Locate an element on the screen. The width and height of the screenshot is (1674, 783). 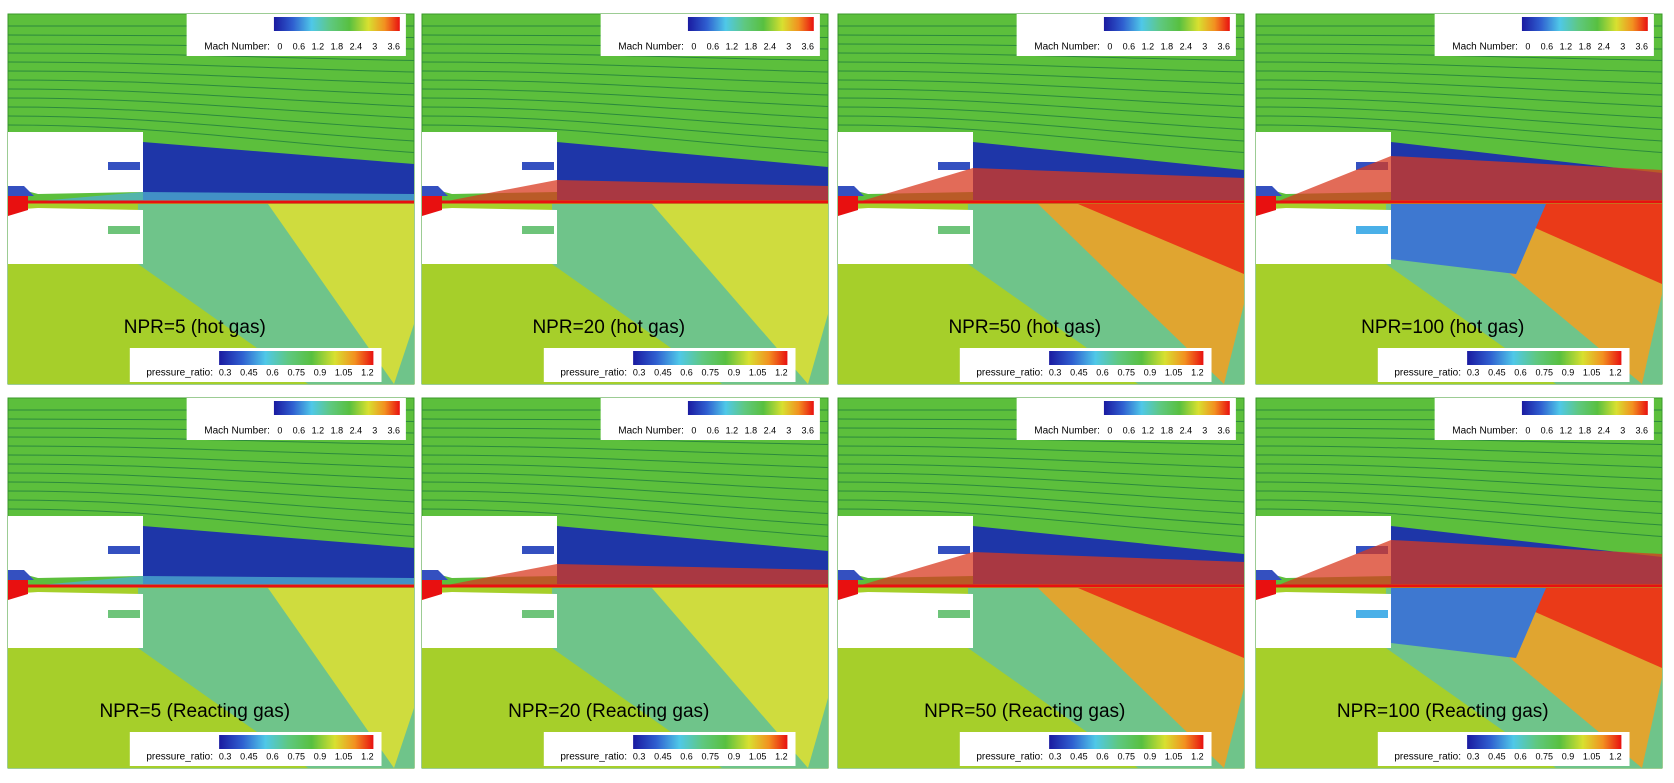
panel-label: NPR=5 (Reacting gas) is located at coordinates (194, 711).